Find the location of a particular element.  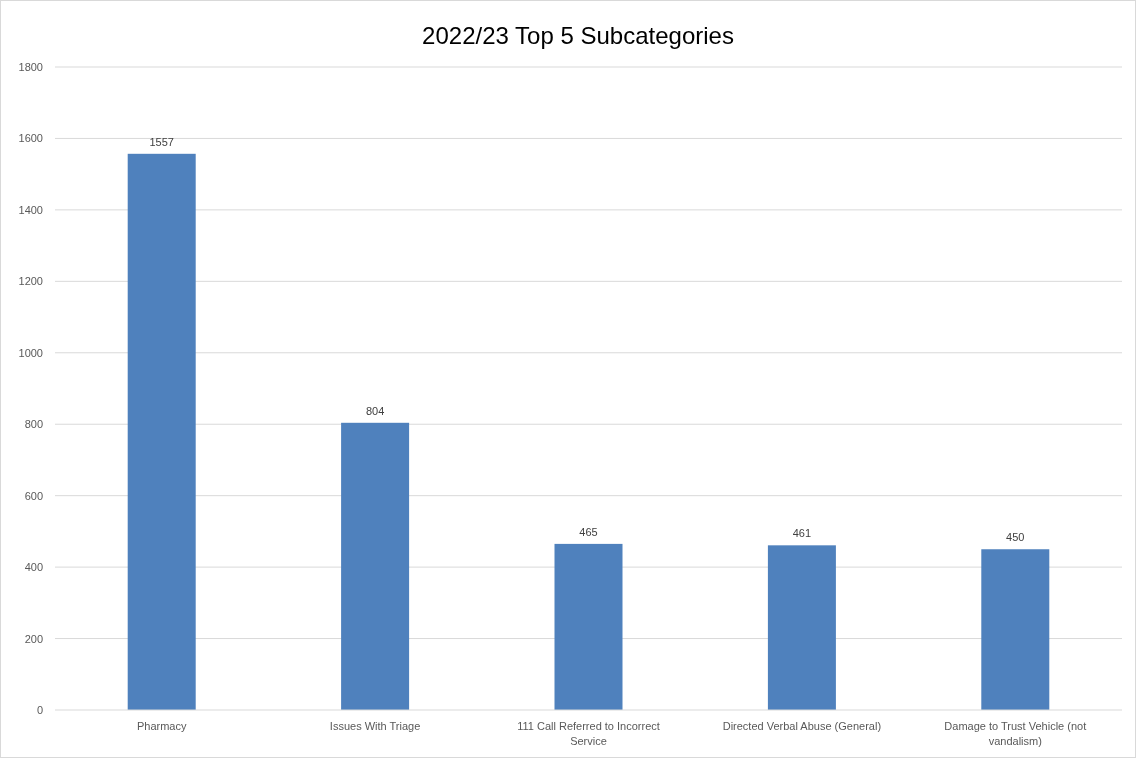

chart-title: 2022/23 Top 5 Subcategories is located at coordinates (578, 35).